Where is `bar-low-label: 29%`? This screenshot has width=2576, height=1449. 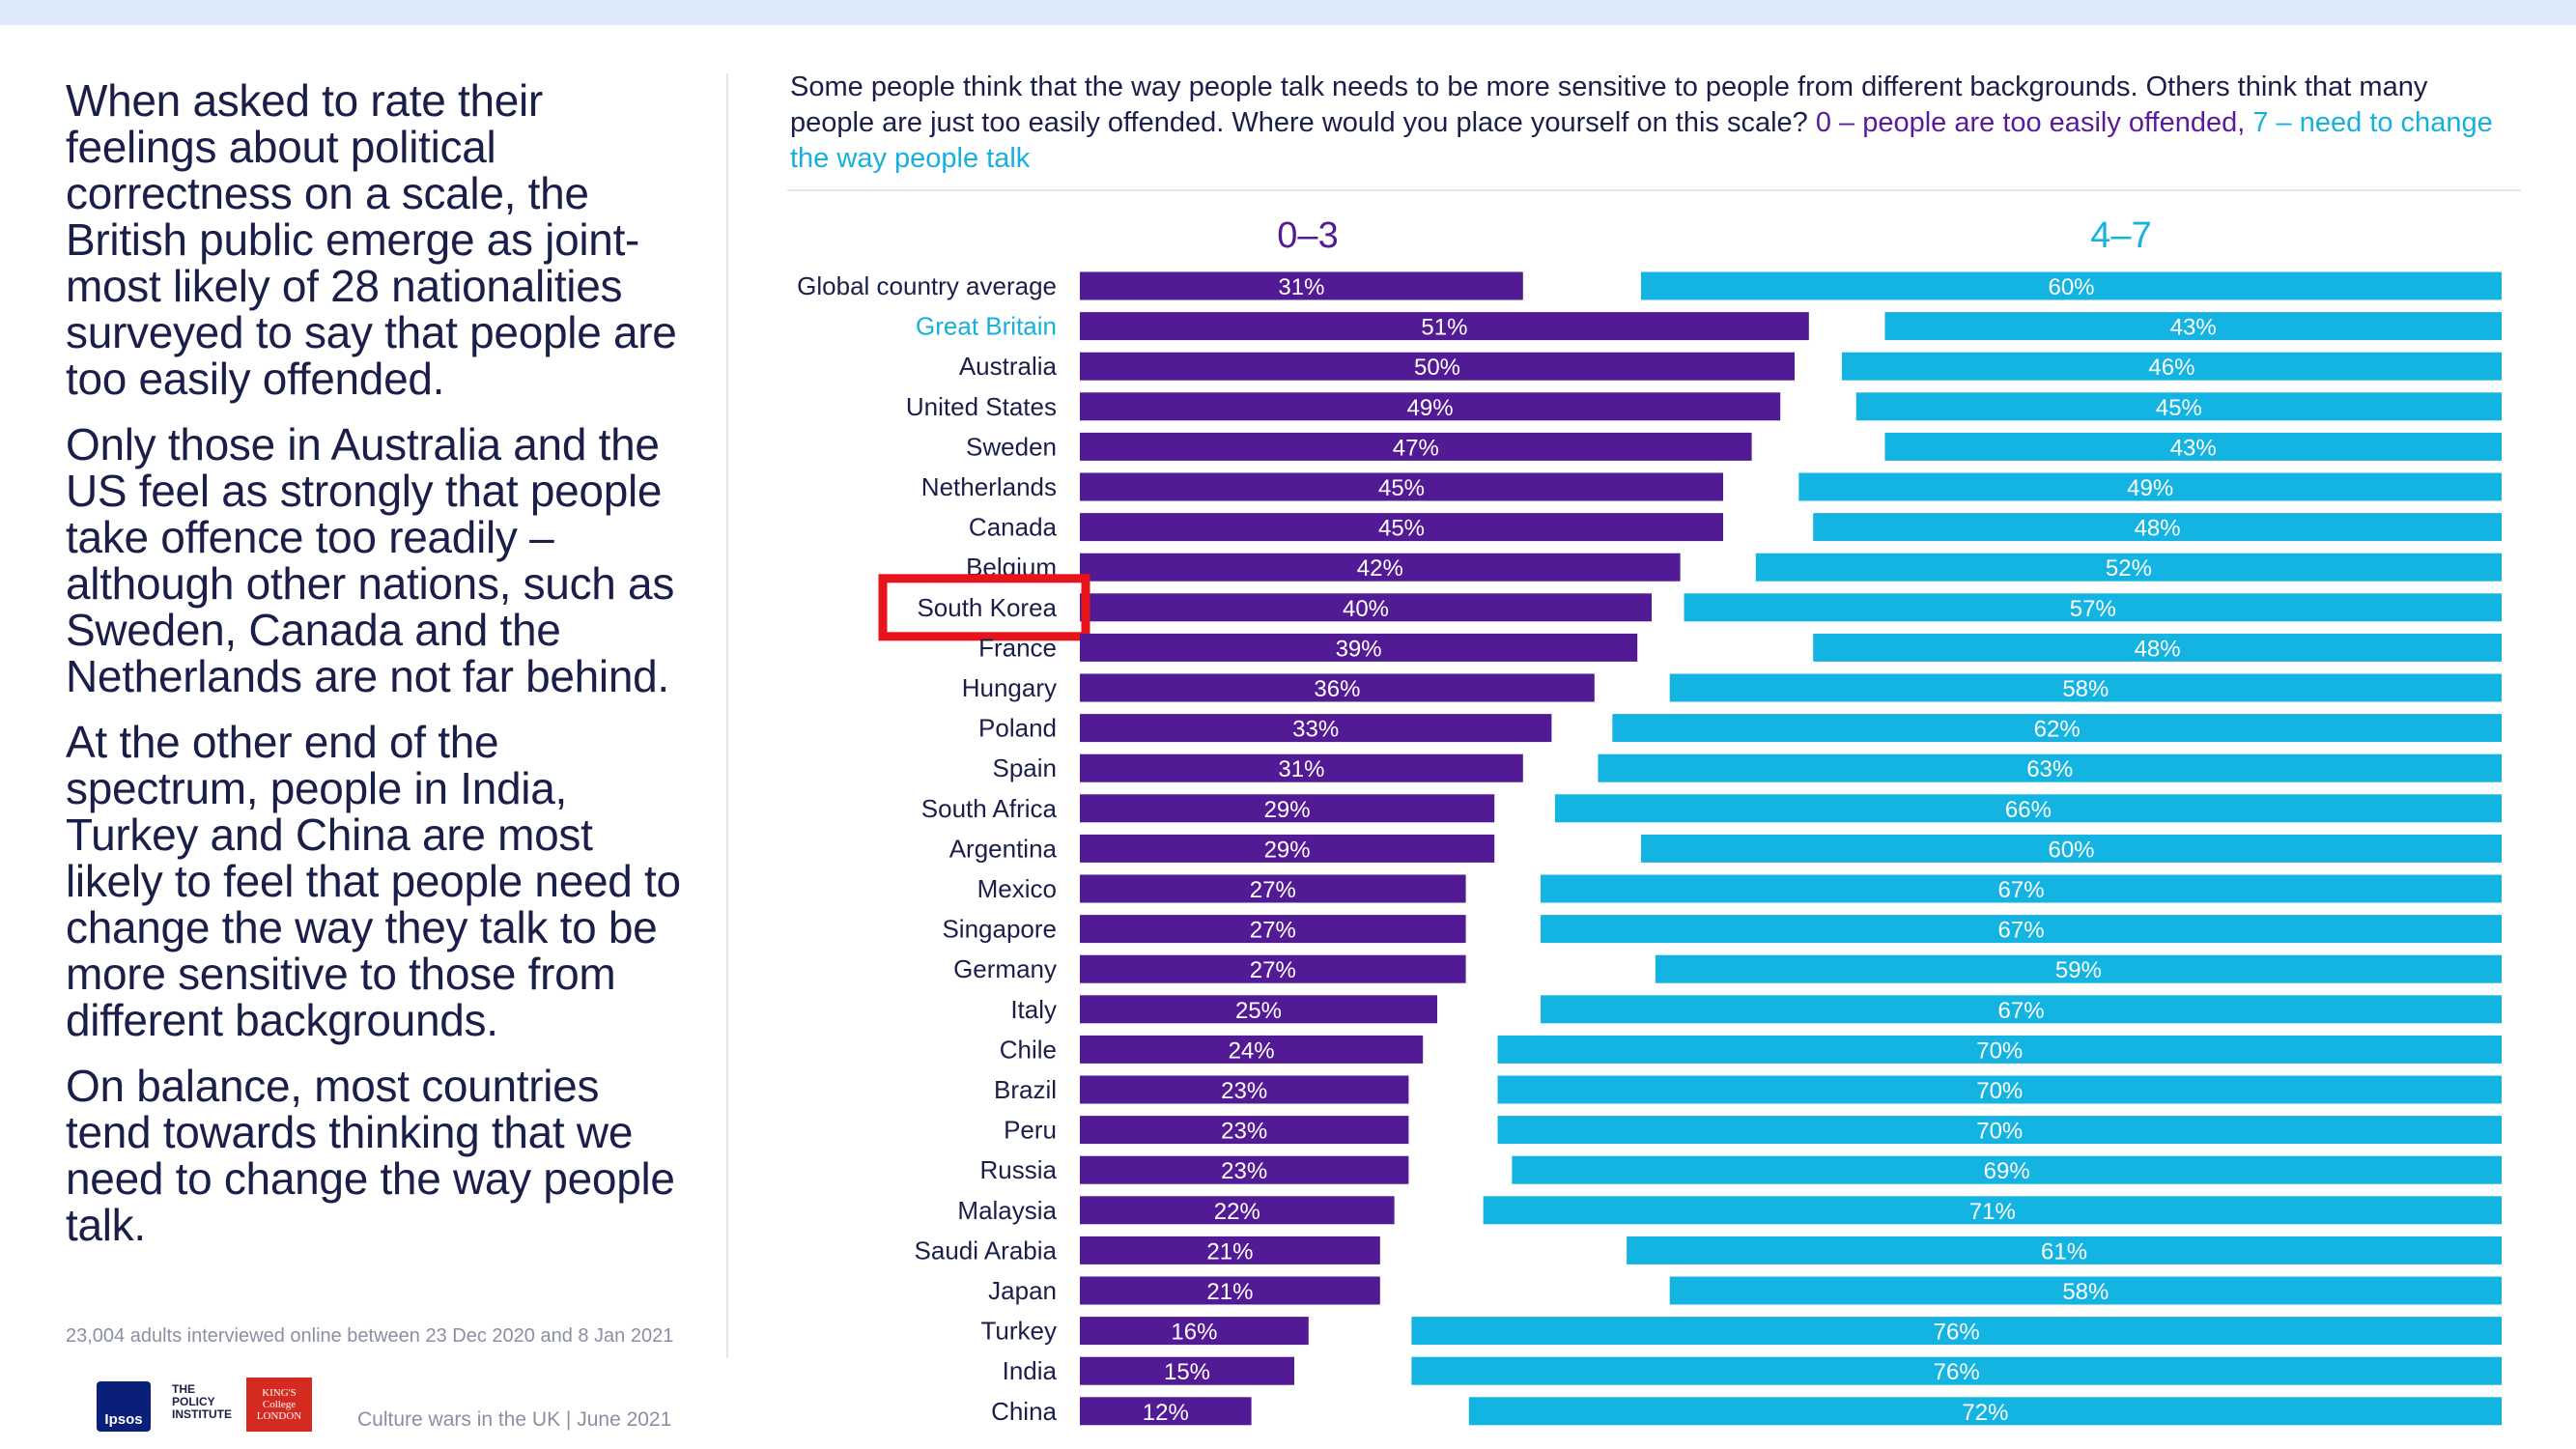
bar-low-label: 29% is located at coordinates (1287, 810).